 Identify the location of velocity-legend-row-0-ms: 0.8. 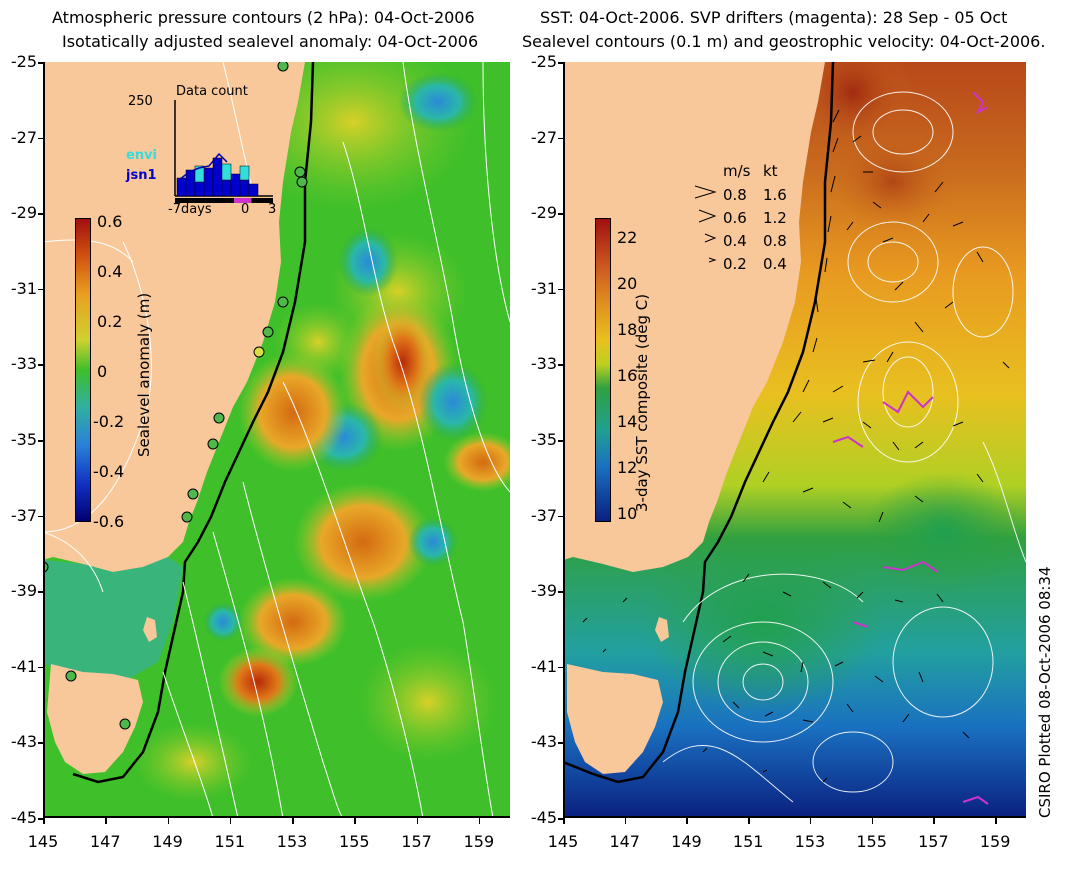
(735, 195).